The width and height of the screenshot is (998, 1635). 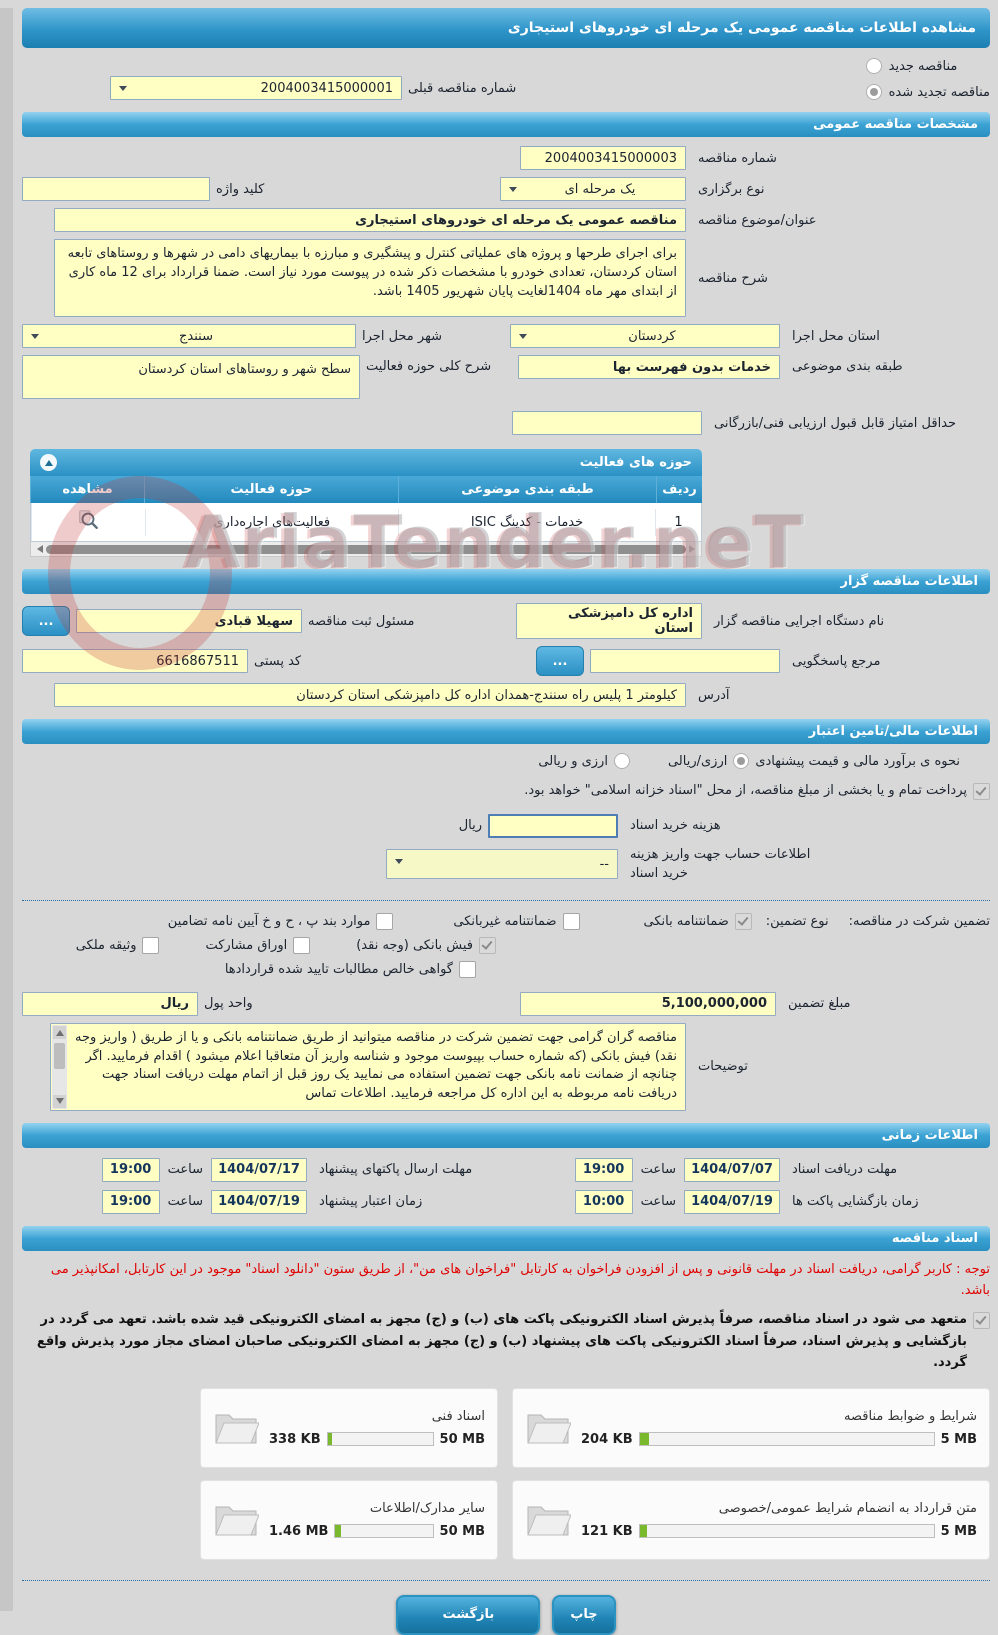 What do you see at coordinates (648, 1003) in the screenshot?
I see `guarantee-amount-field: 5,100,000,000` at bounding box center [648, 1003].